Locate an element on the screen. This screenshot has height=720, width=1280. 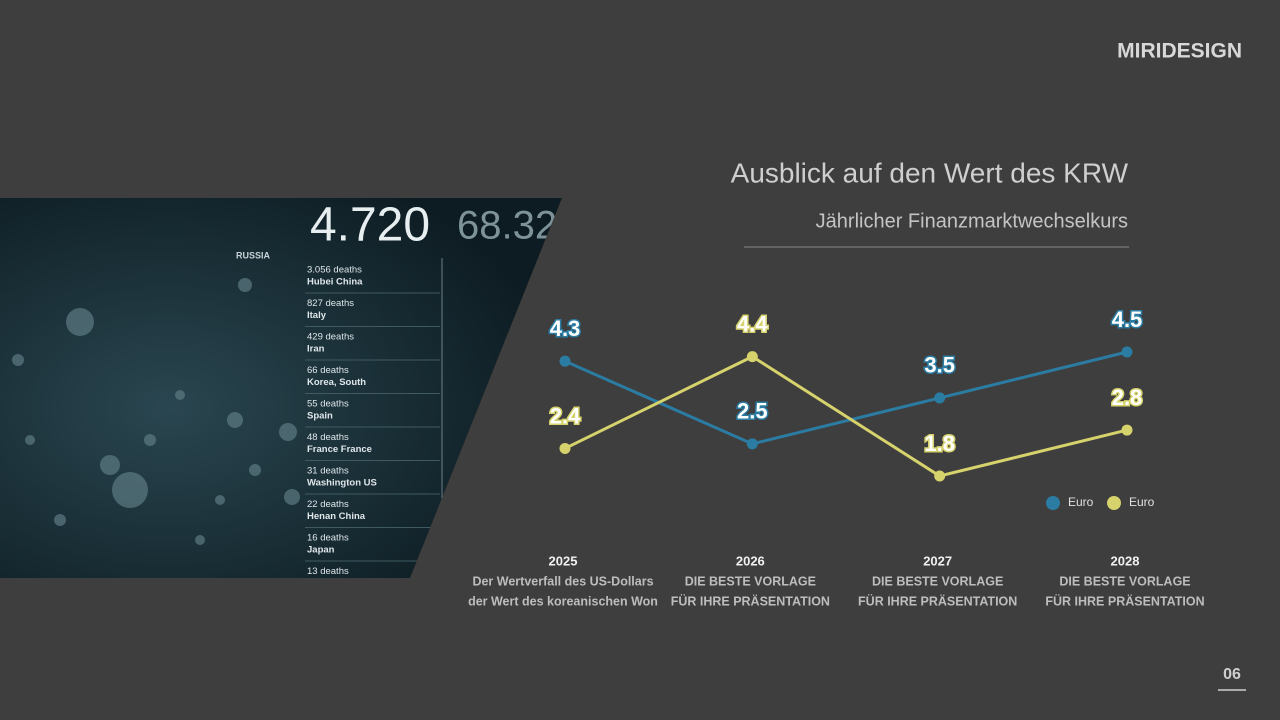
photo-list-text: Spain is located at coordinates (320, 416).